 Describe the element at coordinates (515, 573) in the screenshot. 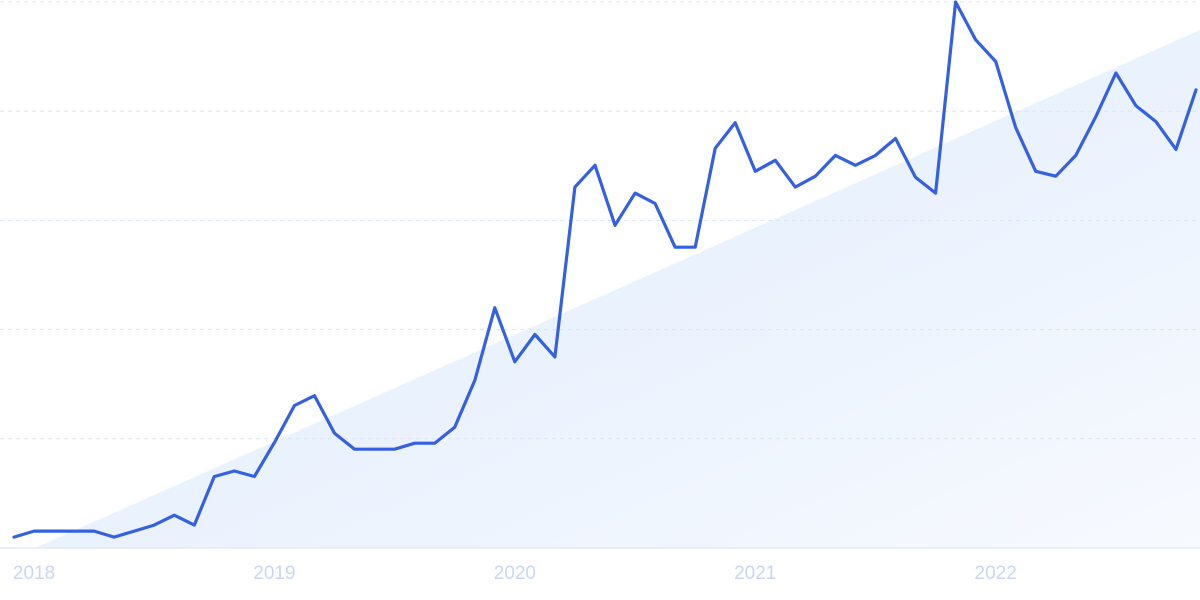

I see `x-tick-label: 2020` at that location.